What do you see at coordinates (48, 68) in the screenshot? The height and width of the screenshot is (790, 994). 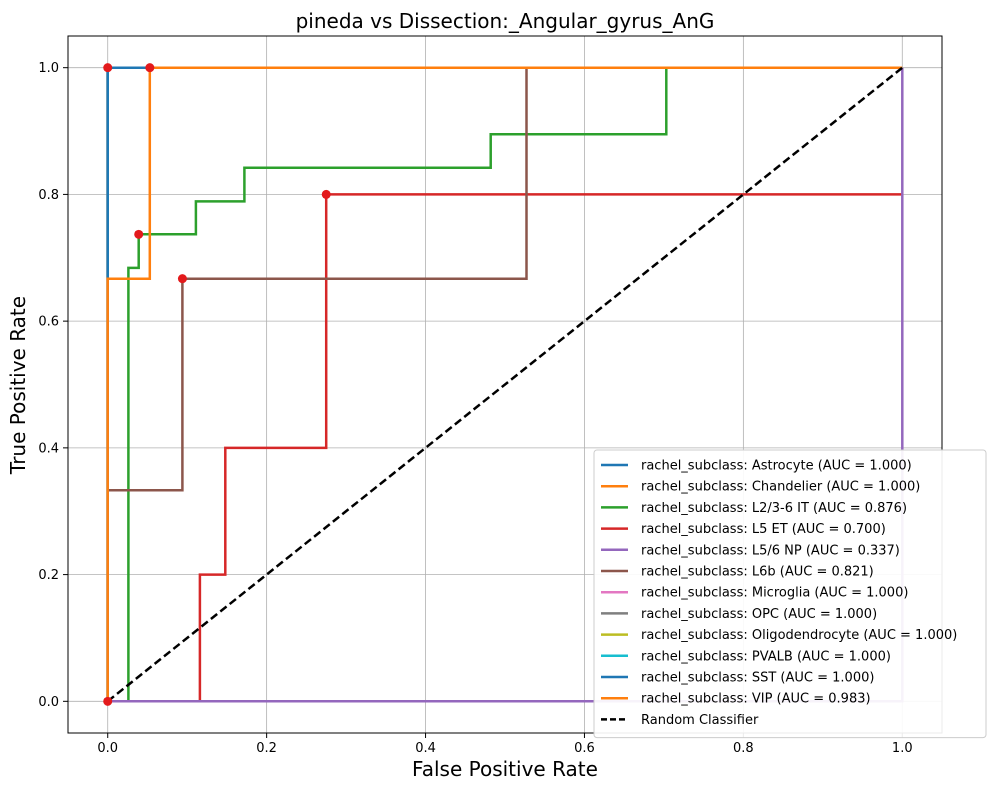 I see `y-tick-label: 1.0` at bounding box center [48, 68].